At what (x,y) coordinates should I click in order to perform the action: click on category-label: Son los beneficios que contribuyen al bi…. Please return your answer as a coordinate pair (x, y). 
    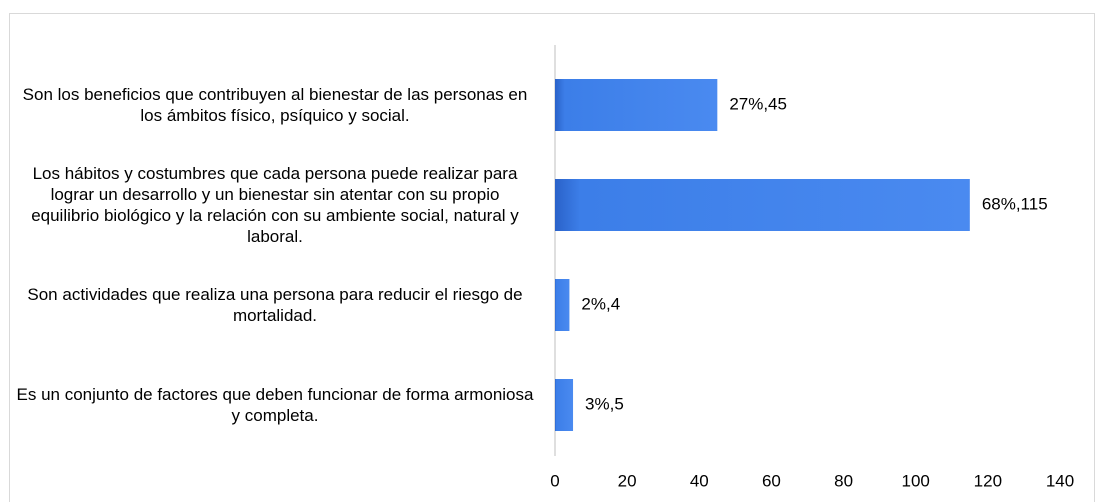
    Looking at the image, I should click on (275, 105).